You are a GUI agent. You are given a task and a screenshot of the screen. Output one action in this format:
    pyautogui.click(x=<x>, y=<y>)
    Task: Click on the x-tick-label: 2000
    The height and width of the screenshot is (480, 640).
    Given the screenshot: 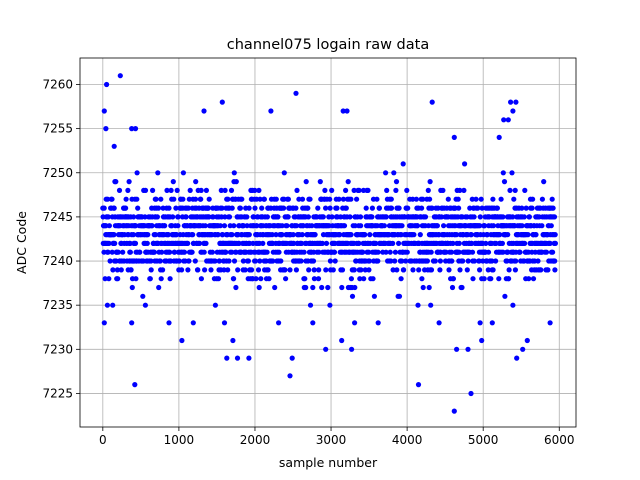 What is the action you would take?
    pyautogui.click(x=255, y=440)
    